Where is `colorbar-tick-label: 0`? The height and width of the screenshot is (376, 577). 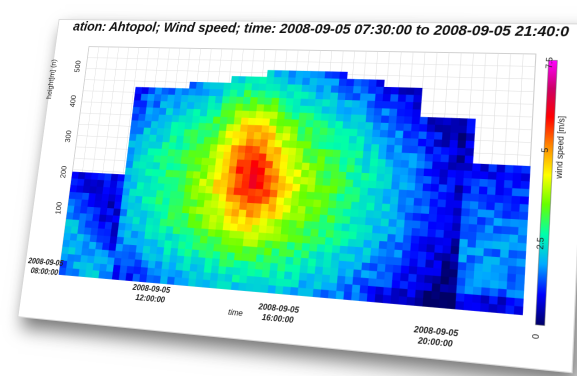
colorbar-tick-label: 0 is located at coordinates (536, 336).